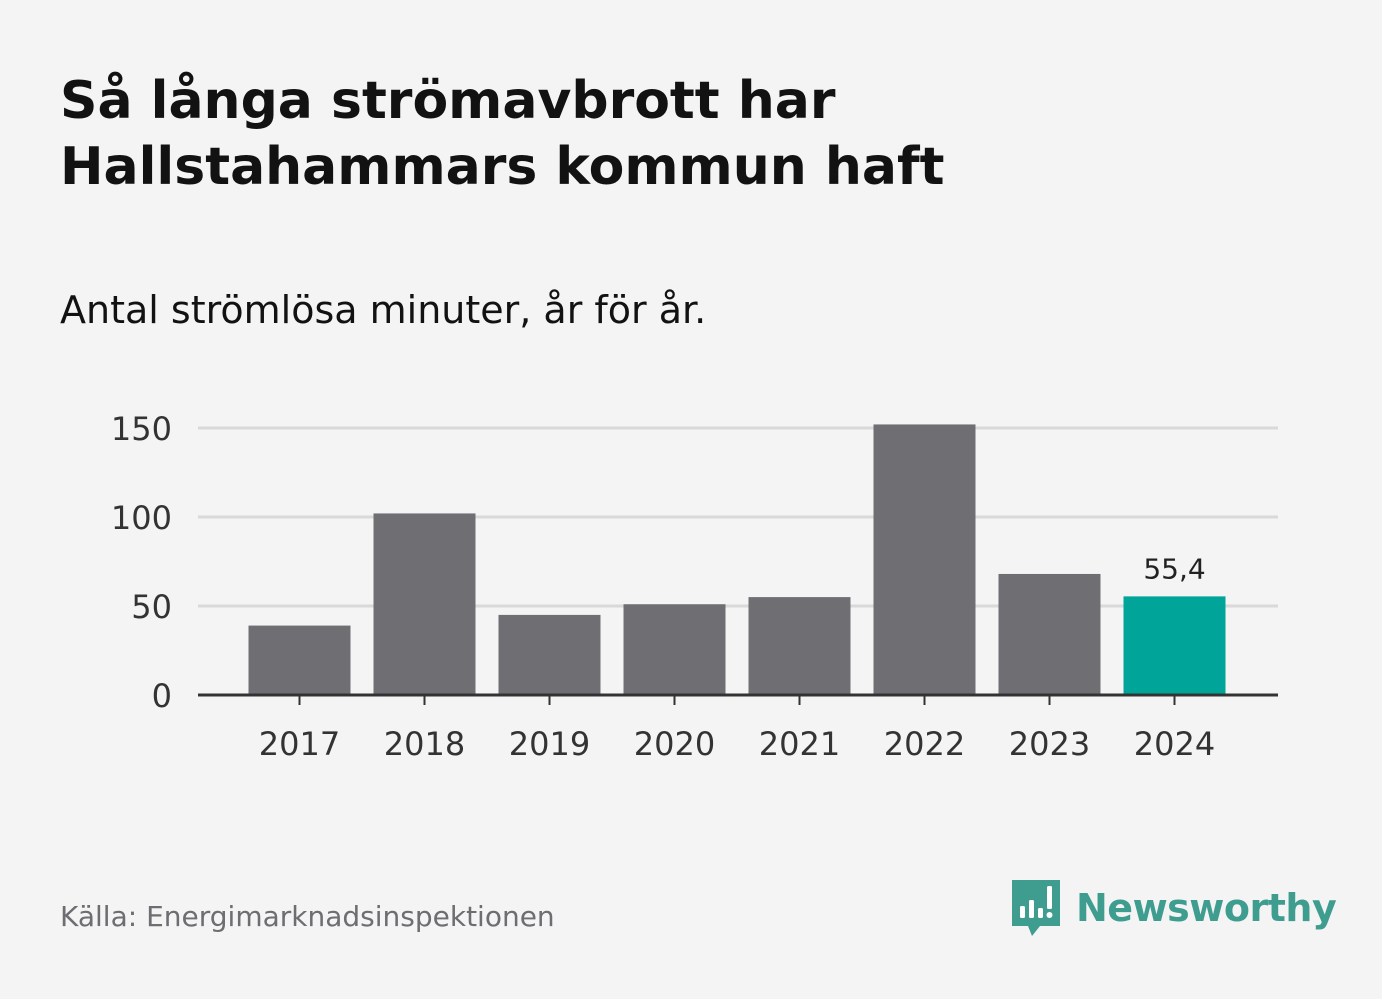  I want to click on x-tick-label: 2023, so click(1049, 744).